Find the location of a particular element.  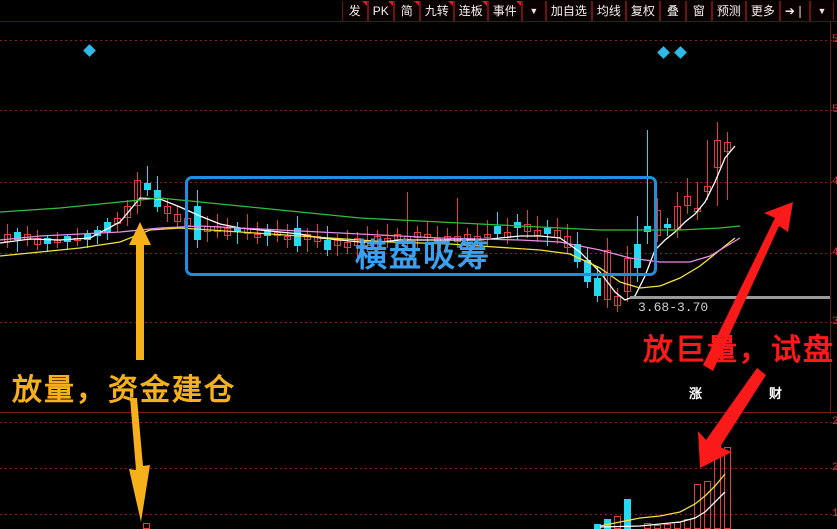

toolbar-button-1: PK is located at coordinates (380, 11).